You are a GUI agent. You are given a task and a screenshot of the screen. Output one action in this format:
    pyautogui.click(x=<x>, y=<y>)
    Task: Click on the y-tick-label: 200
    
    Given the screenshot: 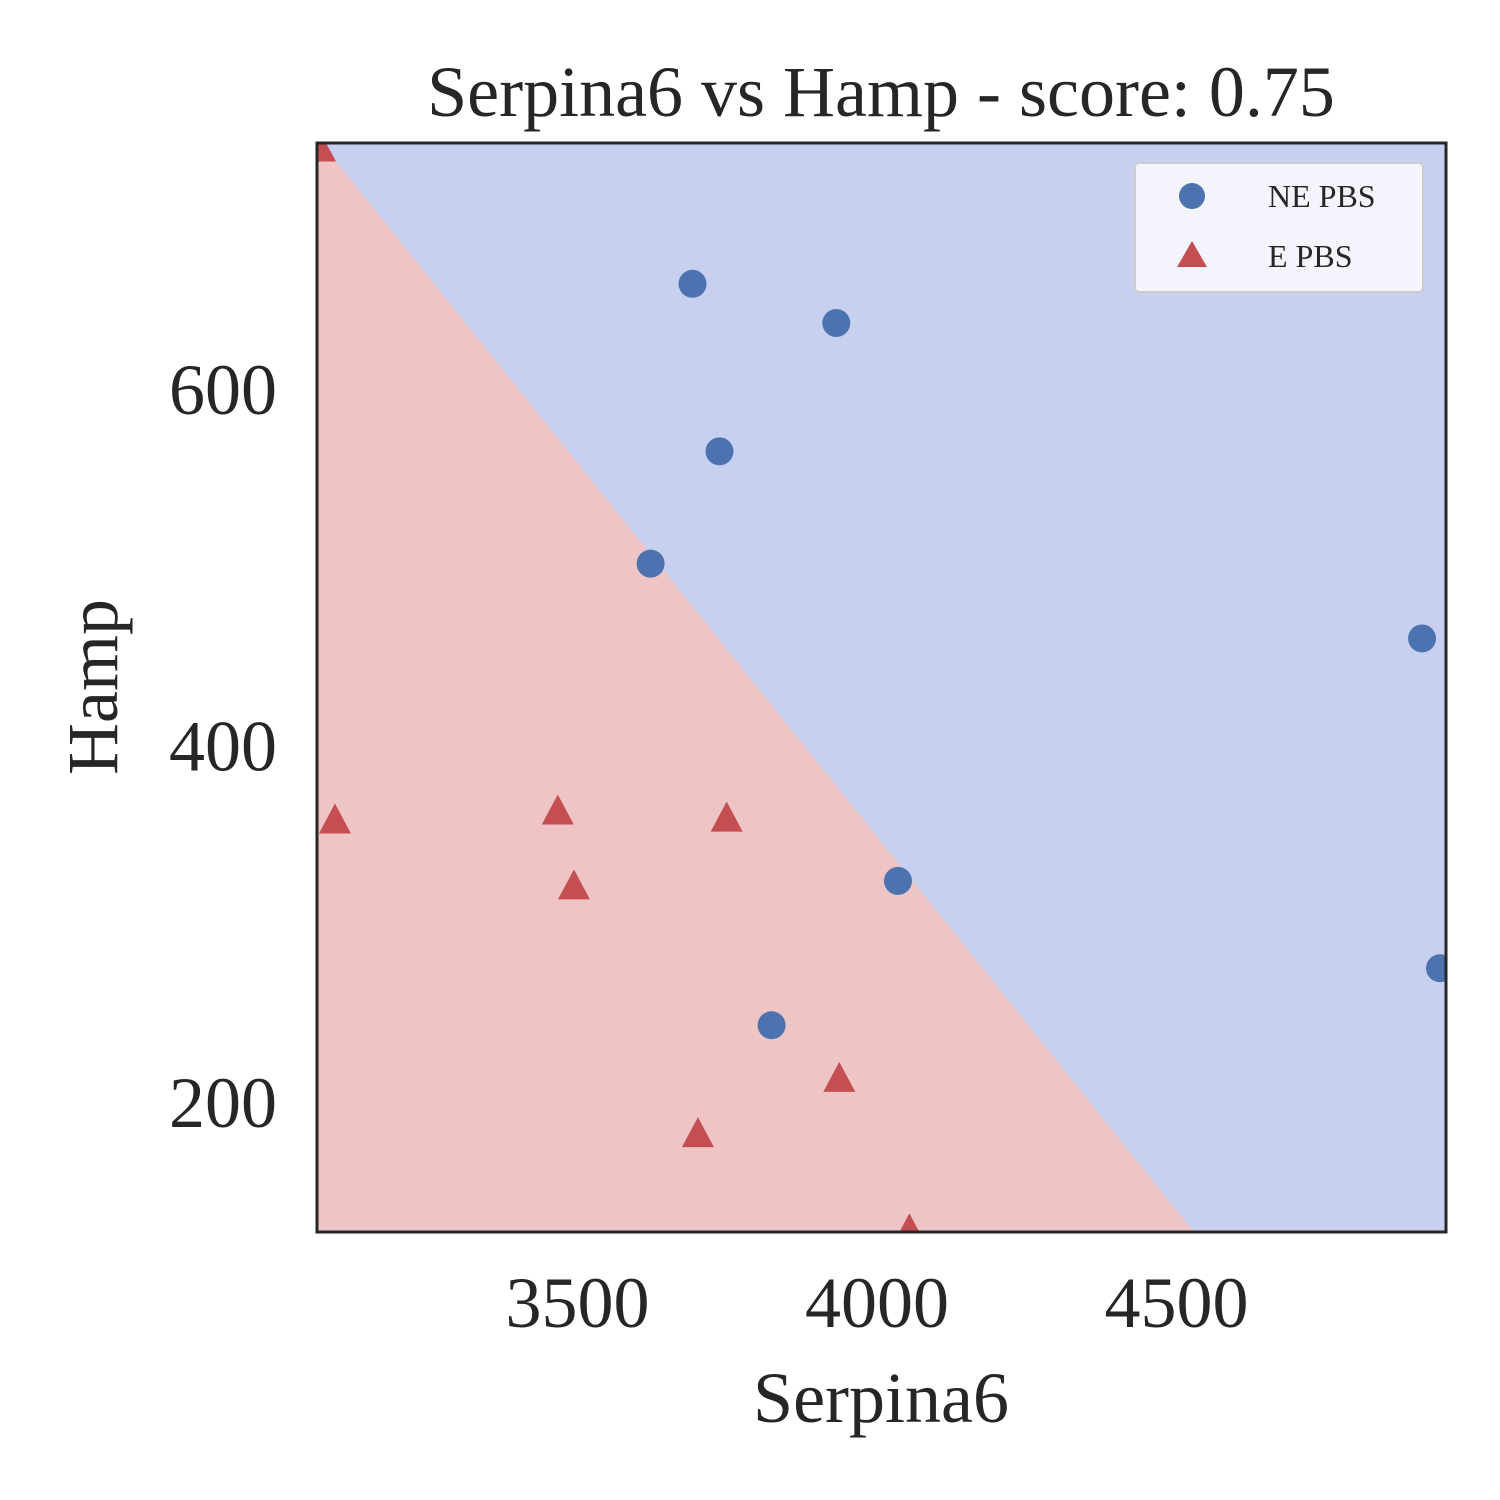 What is the action you would take?
    pyautogui.click(x=223, y=1103)
    